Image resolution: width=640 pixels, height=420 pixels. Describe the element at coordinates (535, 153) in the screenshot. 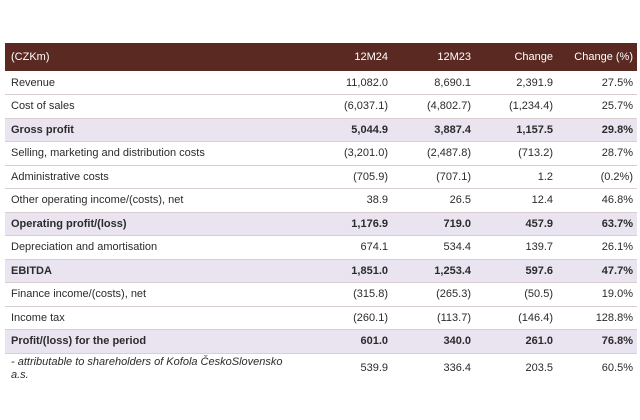

I see `cell-change: (713.2)` at that location.